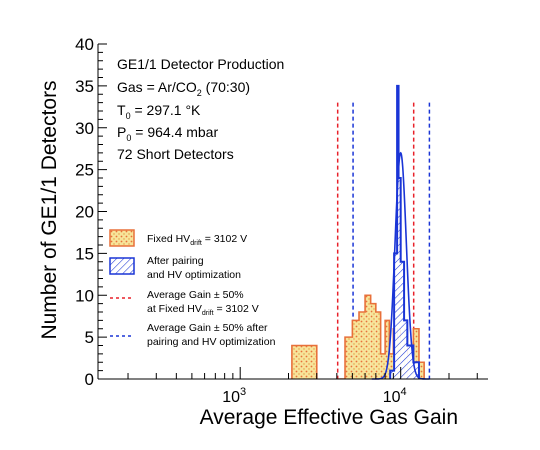 The image size is (540, 450). What do you see at coordinates (207, 328) in the screenshot?
I see `legend-label-blue-1: Average Gain ± 50% after` at bounding box center [207, 328].